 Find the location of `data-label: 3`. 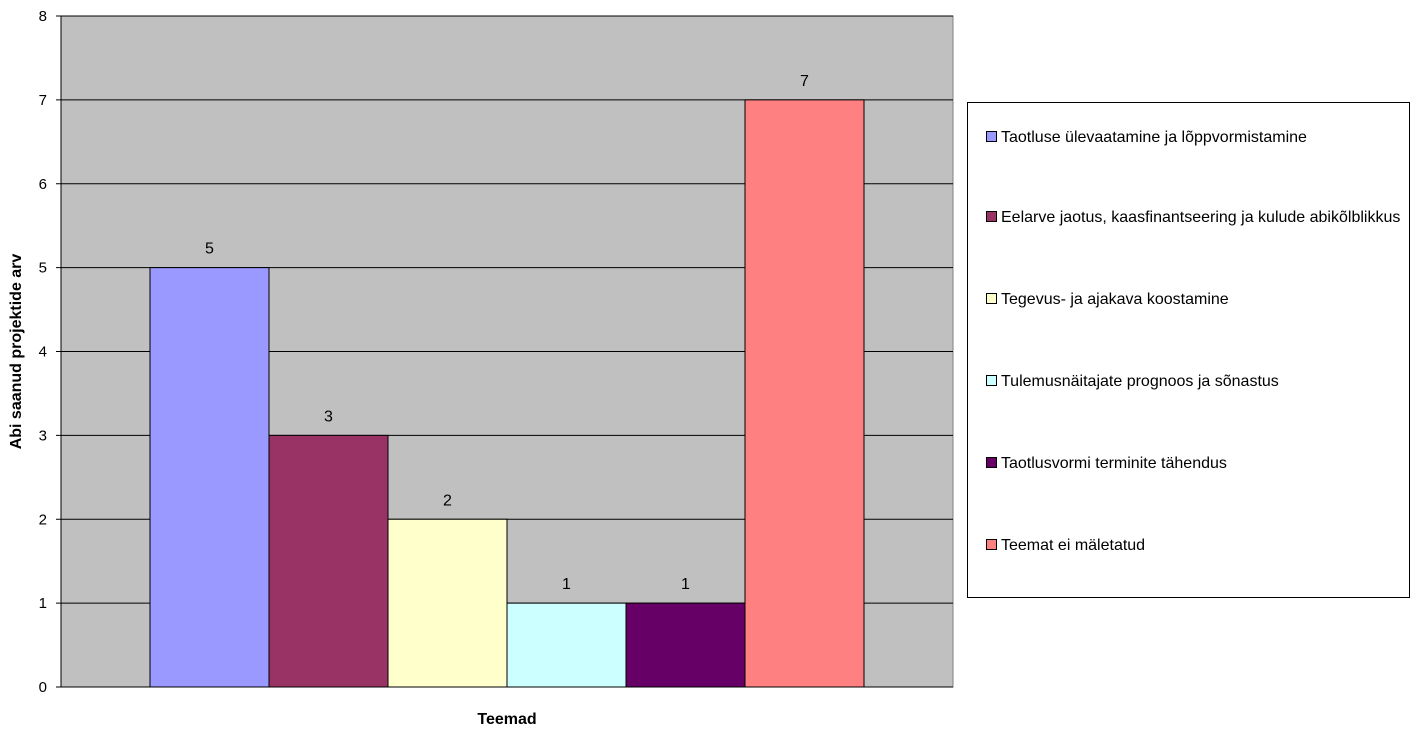

data-label: 3 is located at coordinates (328, 416).